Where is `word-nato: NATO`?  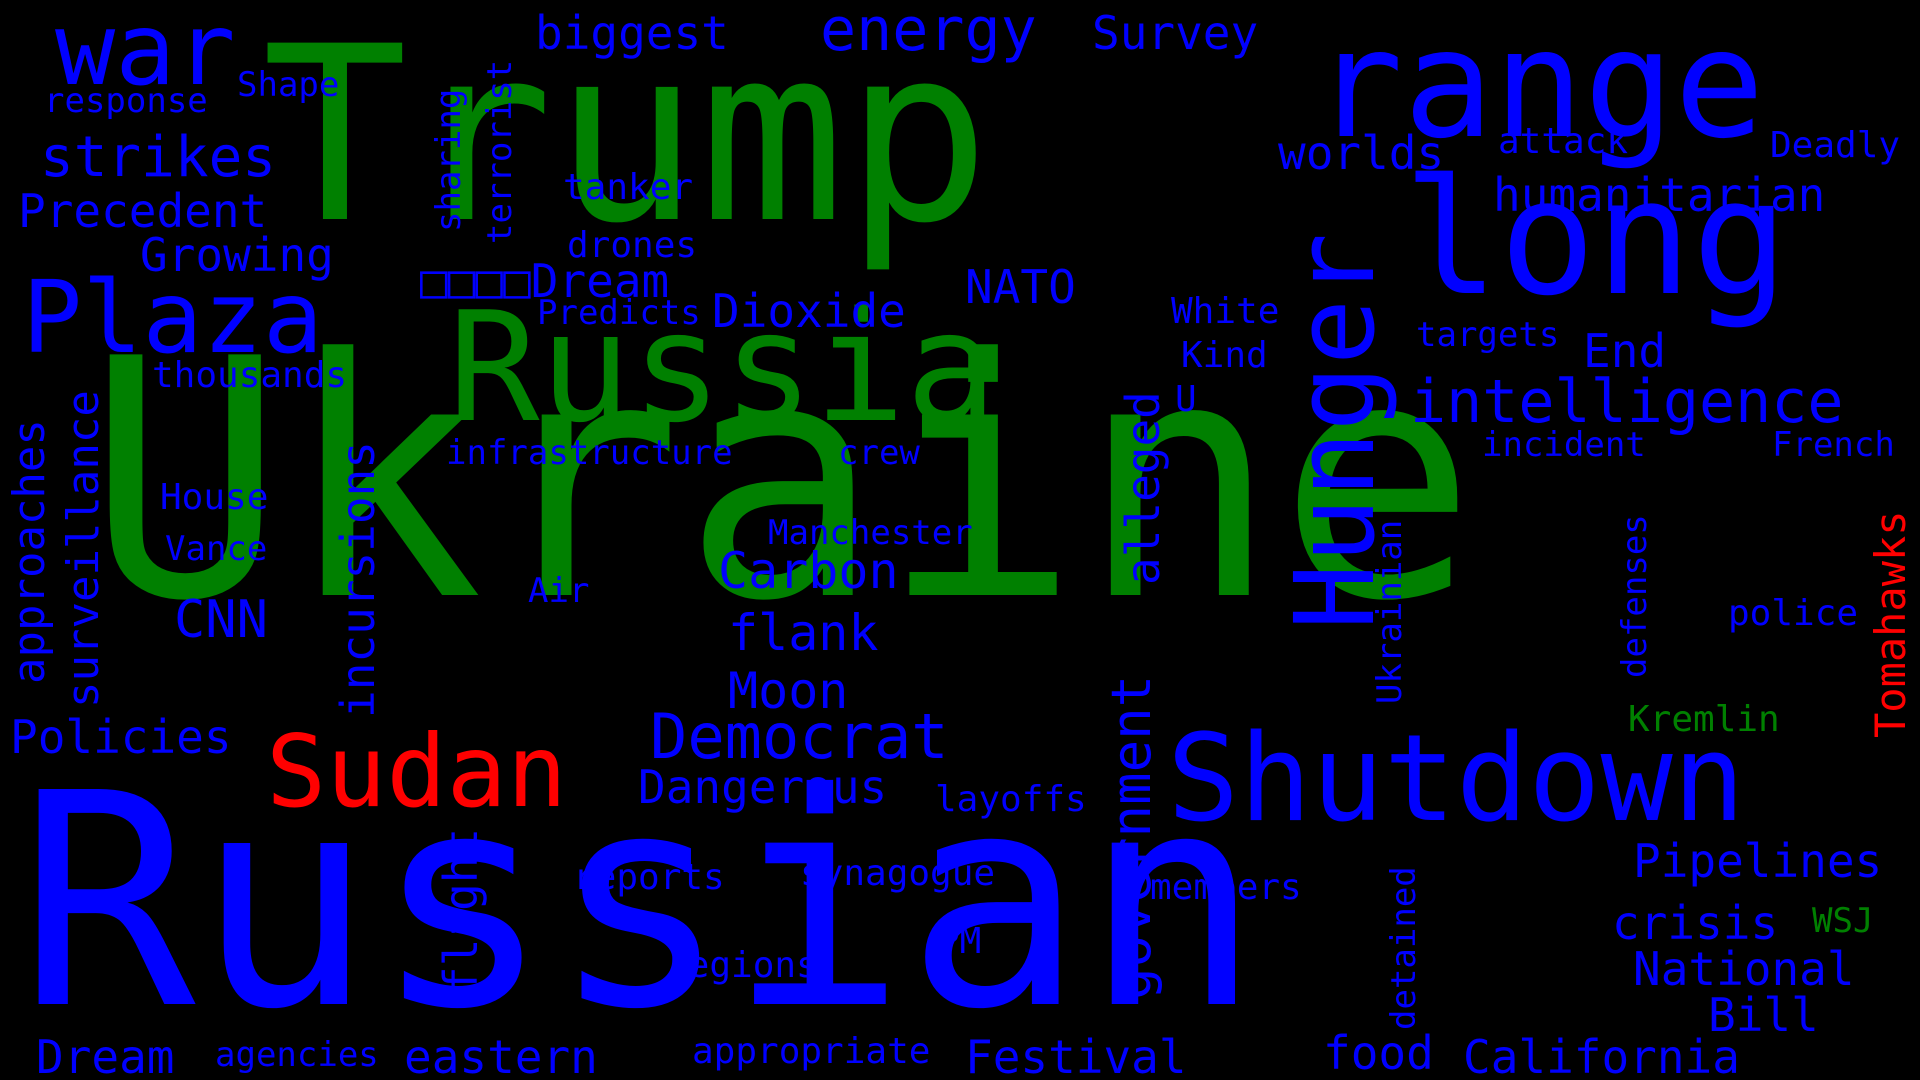
word-nato: NATO is located at coordinates (1020, 287).